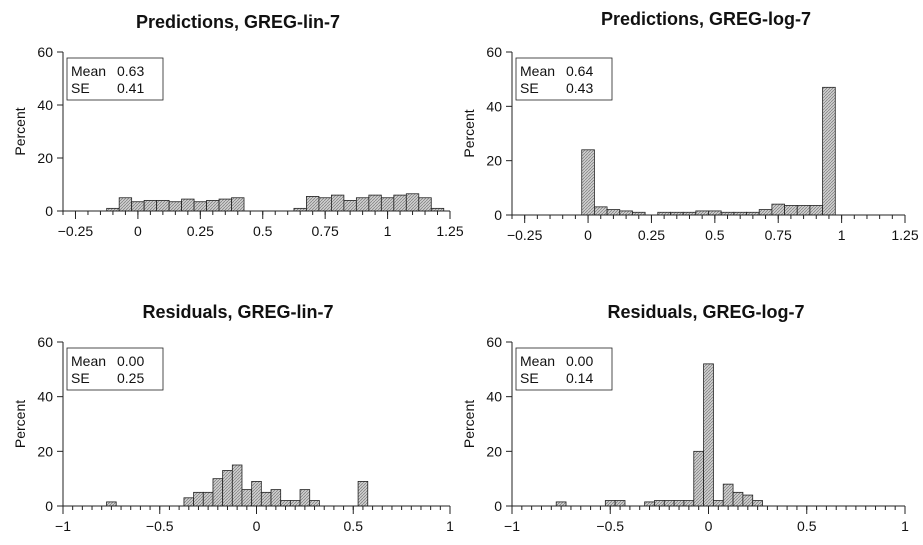 Image resolution: width=923 pixels, height=545 pixels. Describe the element at coordinates (610, 526) in the screenshot. I see `x-tick-label: −0.5` at that location.